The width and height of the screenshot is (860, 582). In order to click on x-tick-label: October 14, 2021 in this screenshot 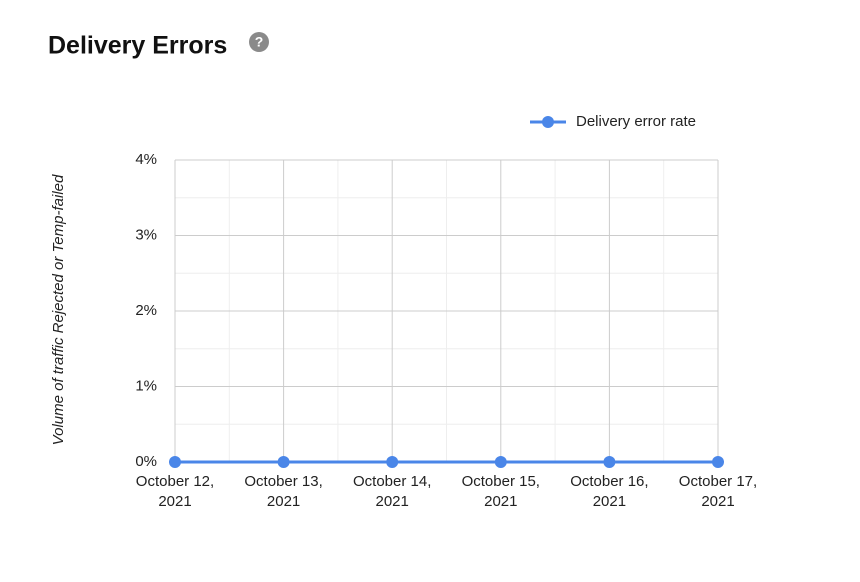, I will do `click(392, 491)`.